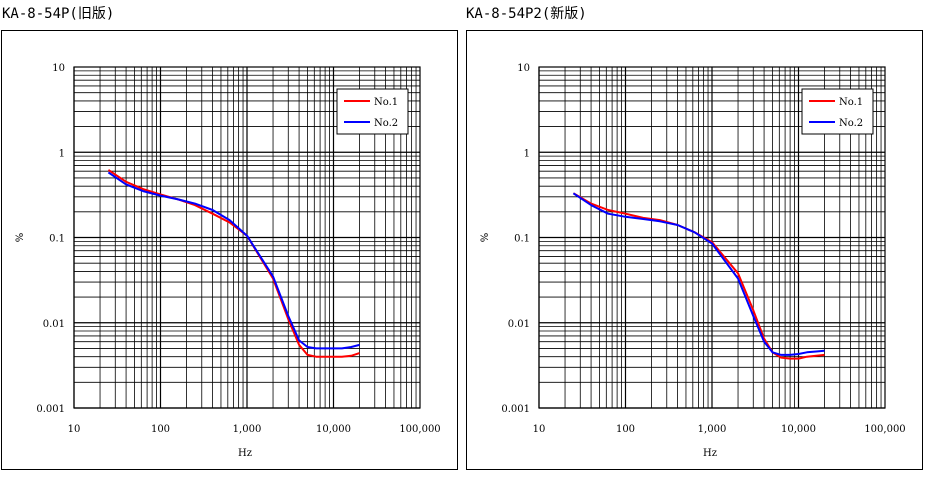 The image size is (931, 486). I want to click on chart-title-right: KA-8-54P2(新版), so click(526, 14).